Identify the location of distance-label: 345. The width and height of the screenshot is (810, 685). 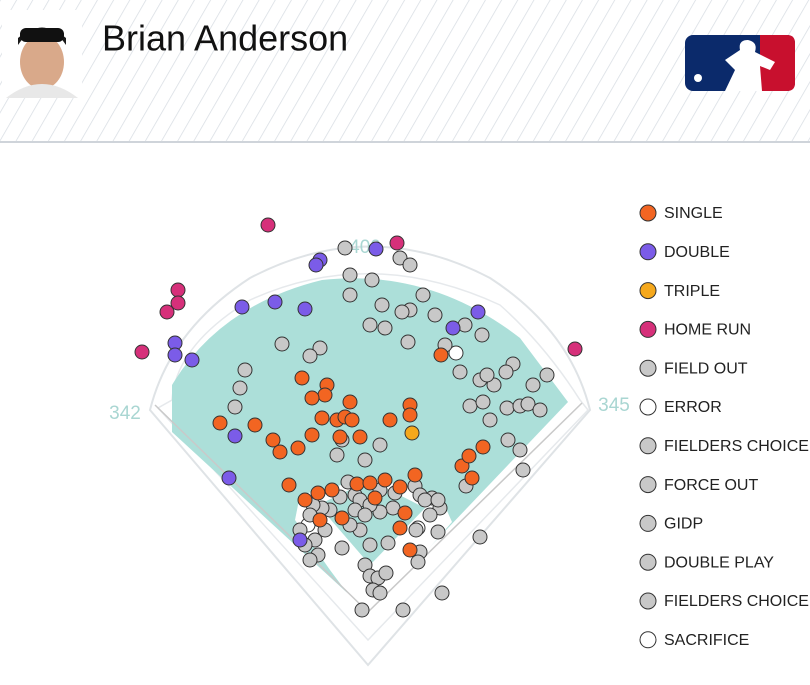
(614, 405).